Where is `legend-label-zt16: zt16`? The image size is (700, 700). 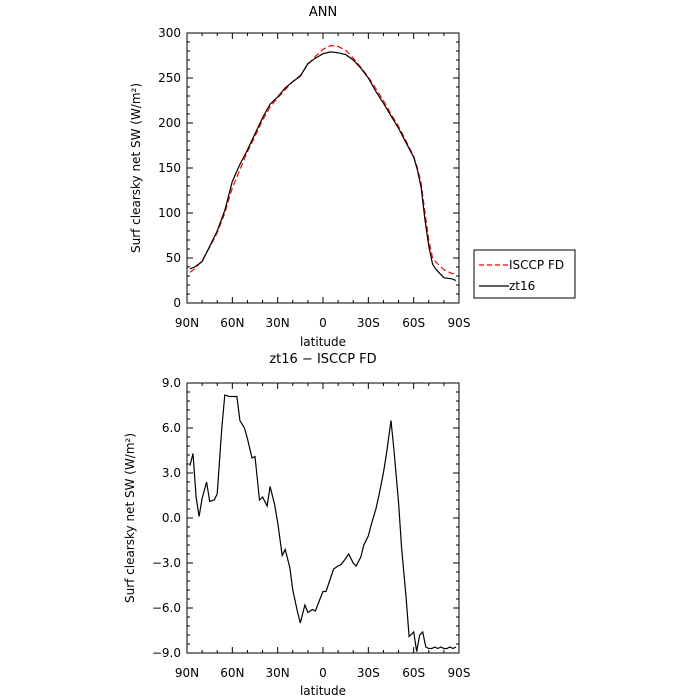 legend-label-zt16: zt16 is located at coordinates (522, 286).